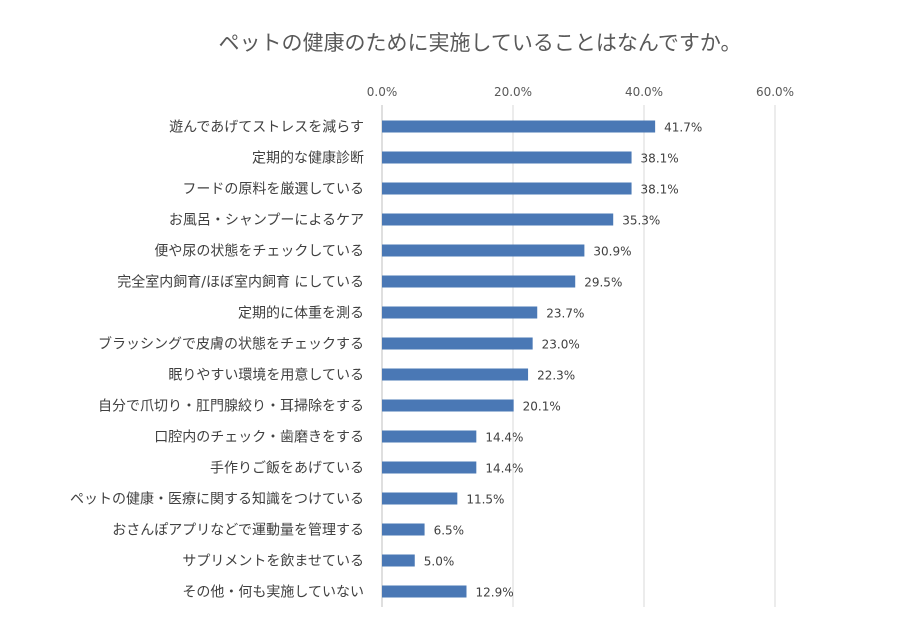 The image size is (905, 625). I want to click on category-label: 口腔内のチェック・歯磨きをする, so click(259, 438).